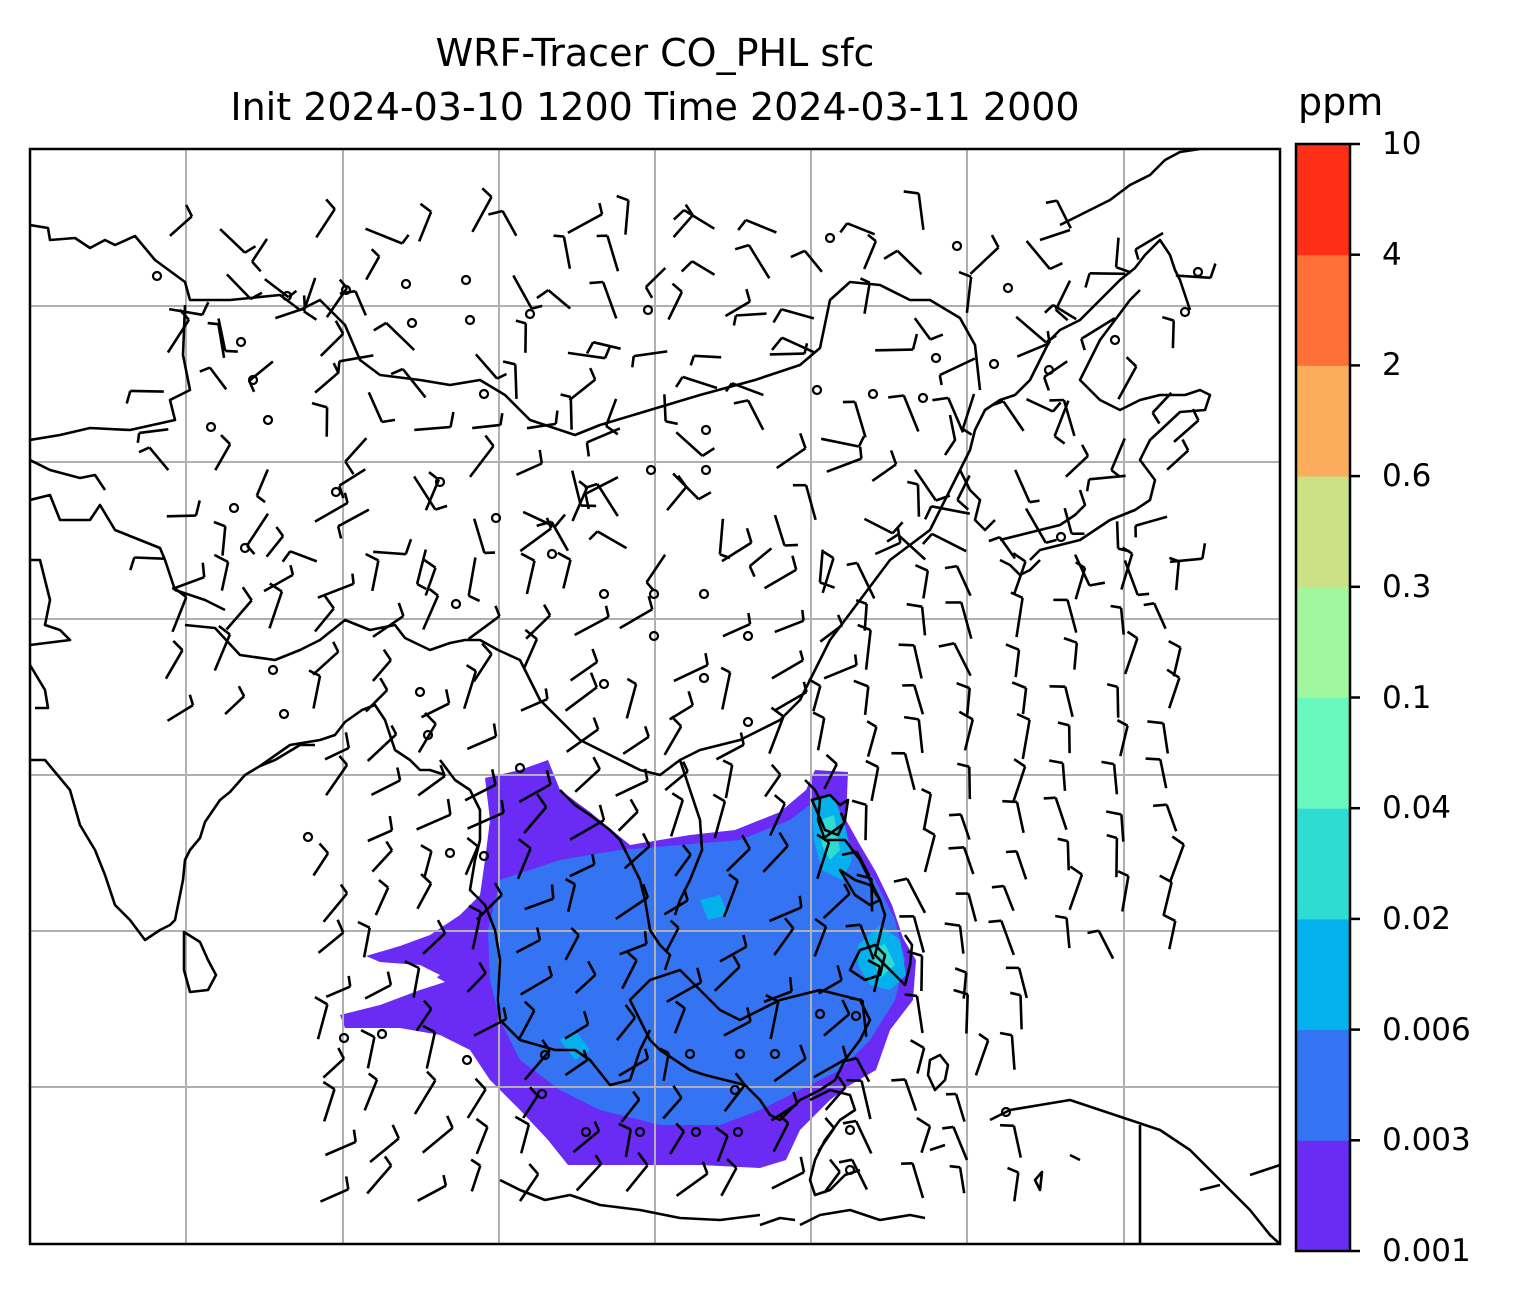 This screenshot has width=1528, height=1306. I want to click on colorbar-segment, so click(1323, 200).